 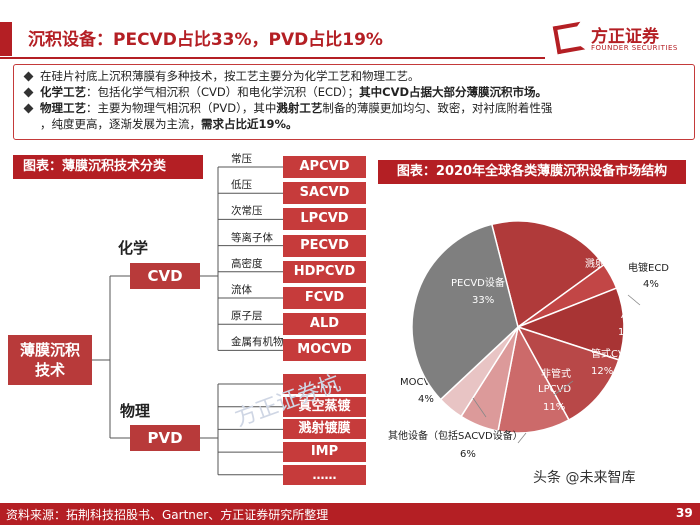 I want to click on bullet-text: 化学工艺, so click(x=63, y=92).